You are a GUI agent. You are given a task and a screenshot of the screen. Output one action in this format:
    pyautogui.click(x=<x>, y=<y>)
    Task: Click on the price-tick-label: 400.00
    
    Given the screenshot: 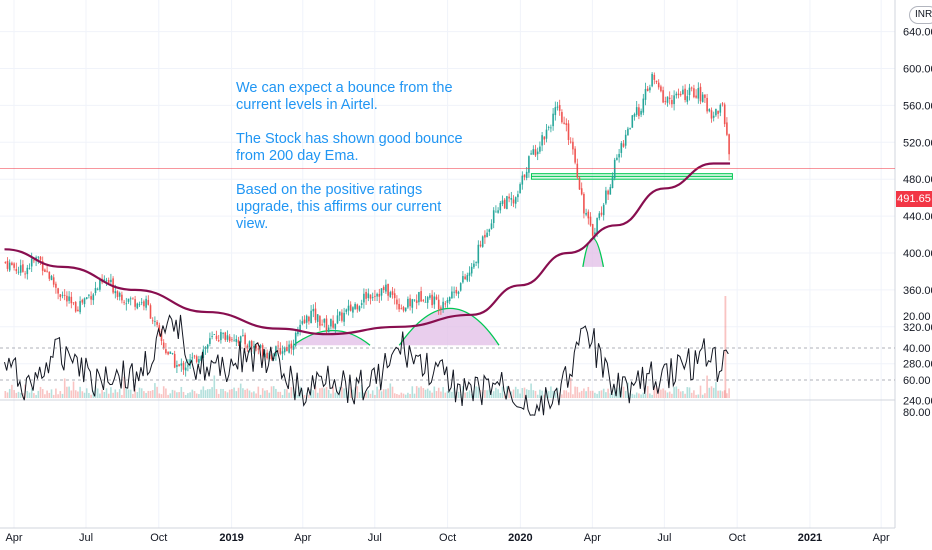 What is the action you would take?
    pyautogui.click(x=917, y=254)
    